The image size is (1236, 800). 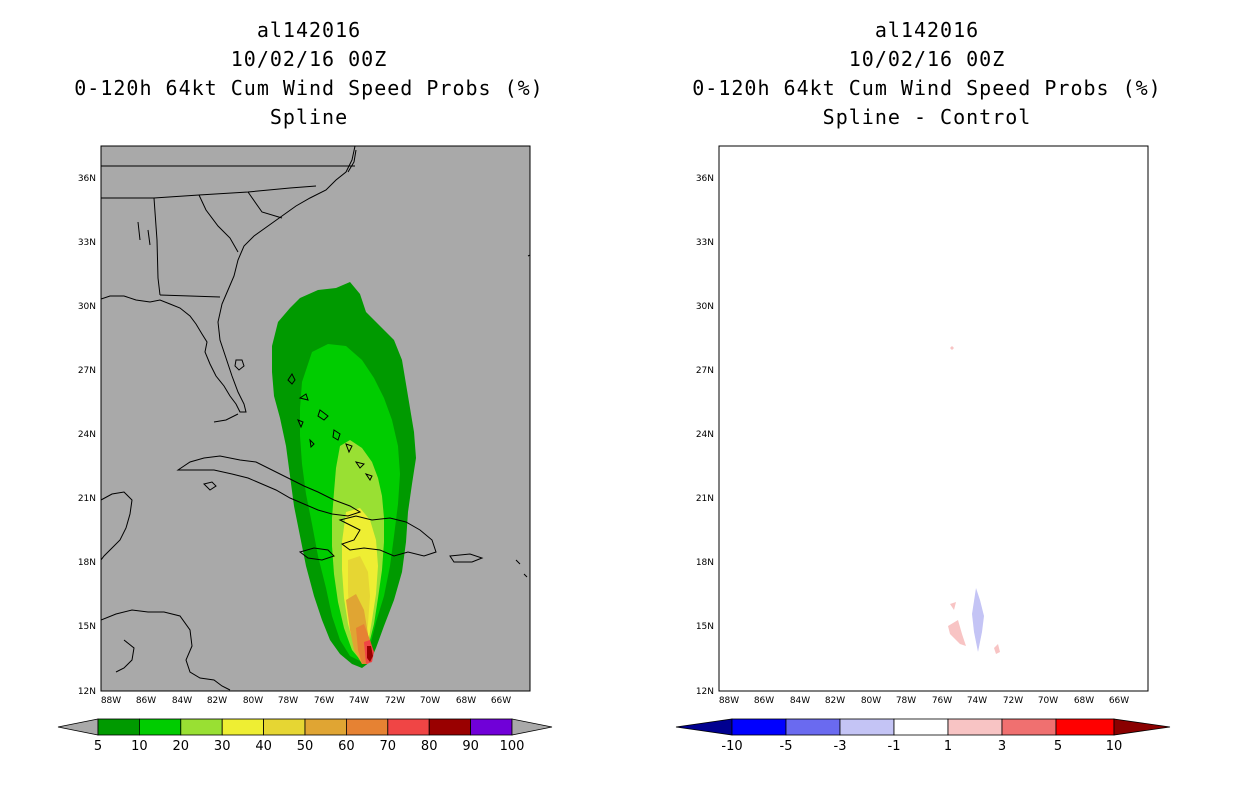 I want to click on lat-label: 24N, so click(x=87, y=435).